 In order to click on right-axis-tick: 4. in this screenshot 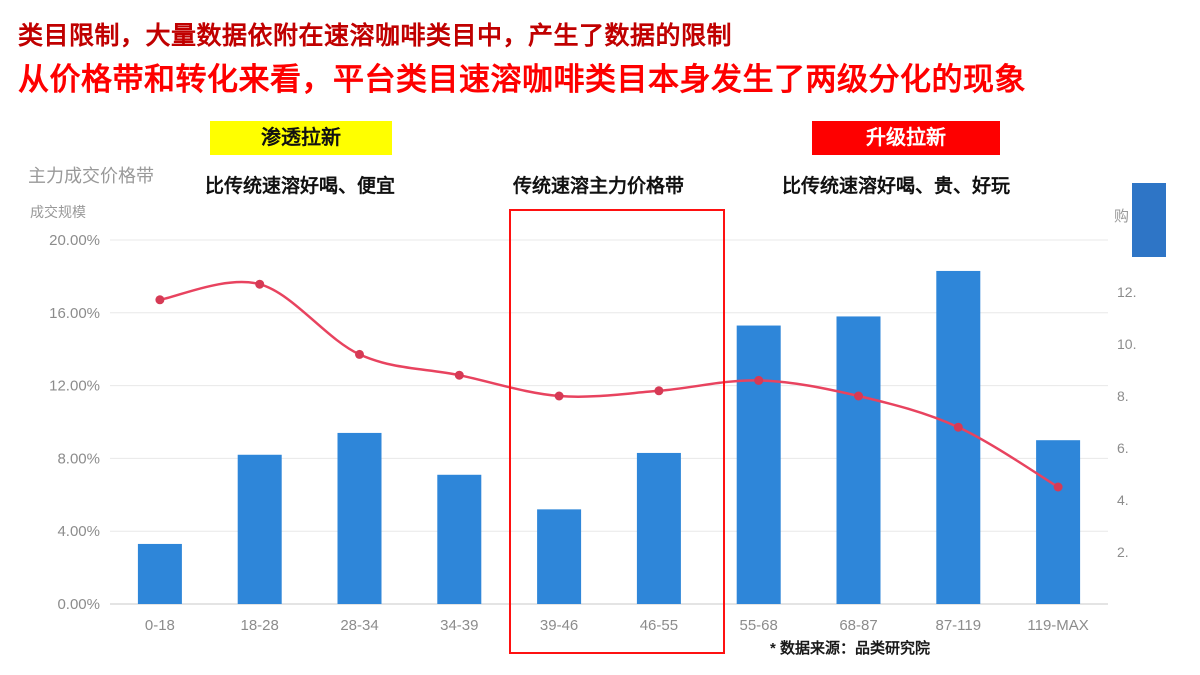, I will do `click(1123, 500)`.